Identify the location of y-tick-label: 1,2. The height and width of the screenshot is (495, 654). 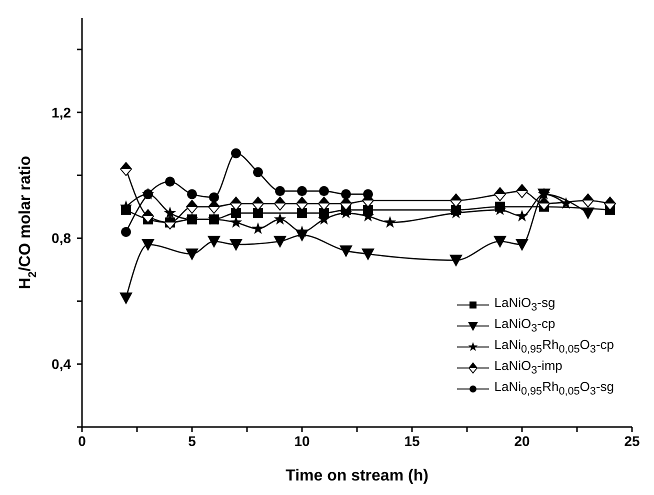
(62, 112).